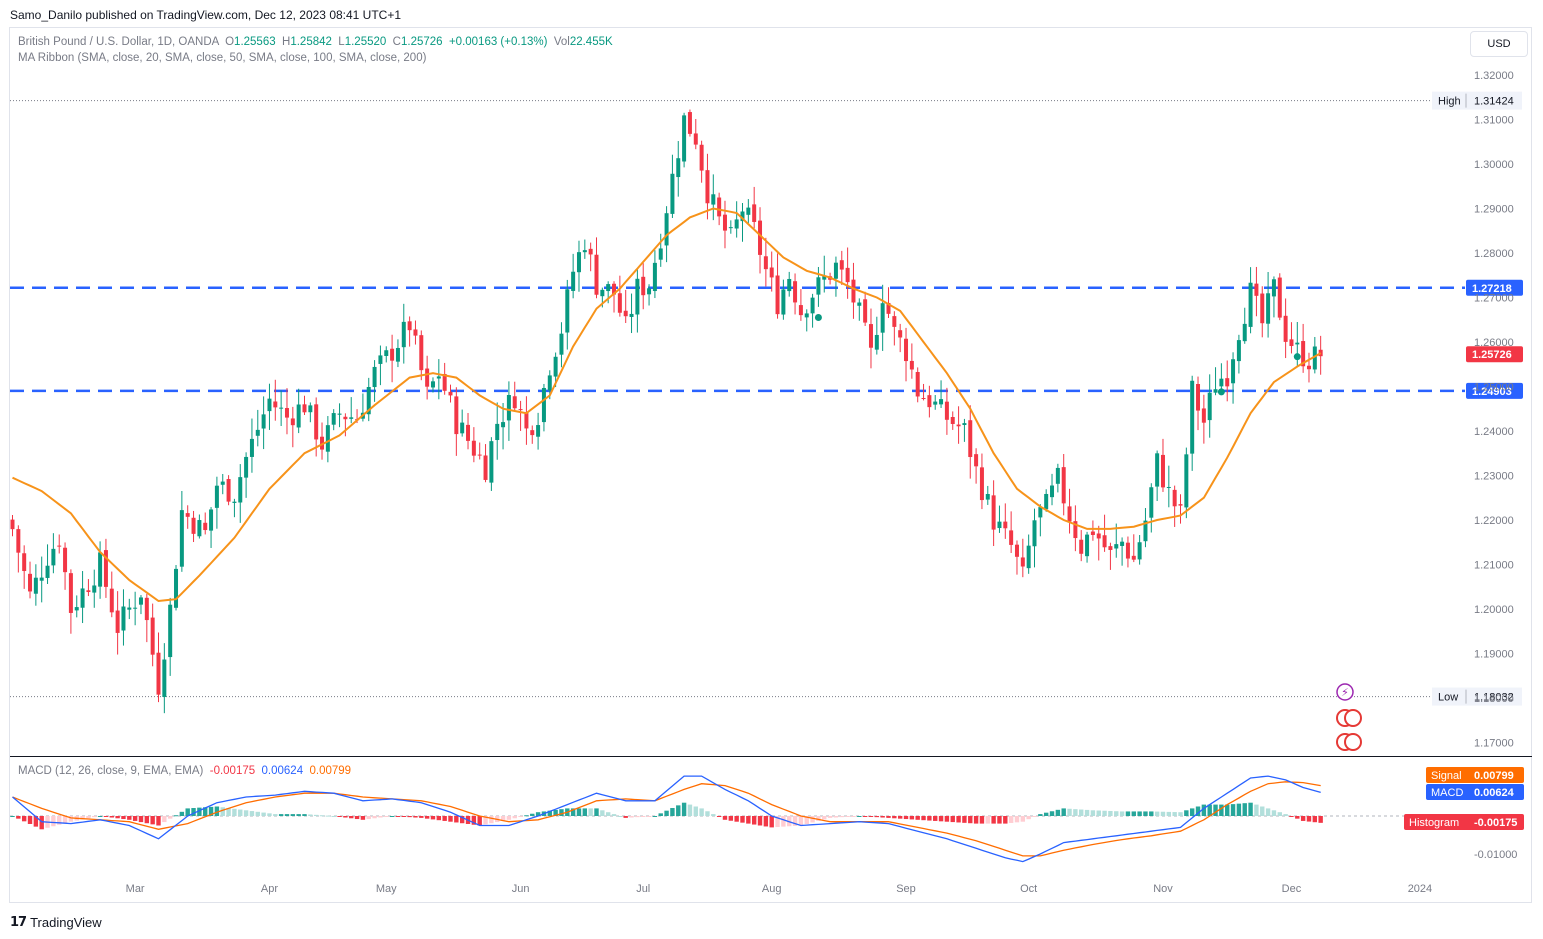 Image resolution: width=1543 pixels, height=939 pixels. What do you see at coordinates (666, 819) in the screenshot?
I see `macd-line` at bounding box center [666, 819].